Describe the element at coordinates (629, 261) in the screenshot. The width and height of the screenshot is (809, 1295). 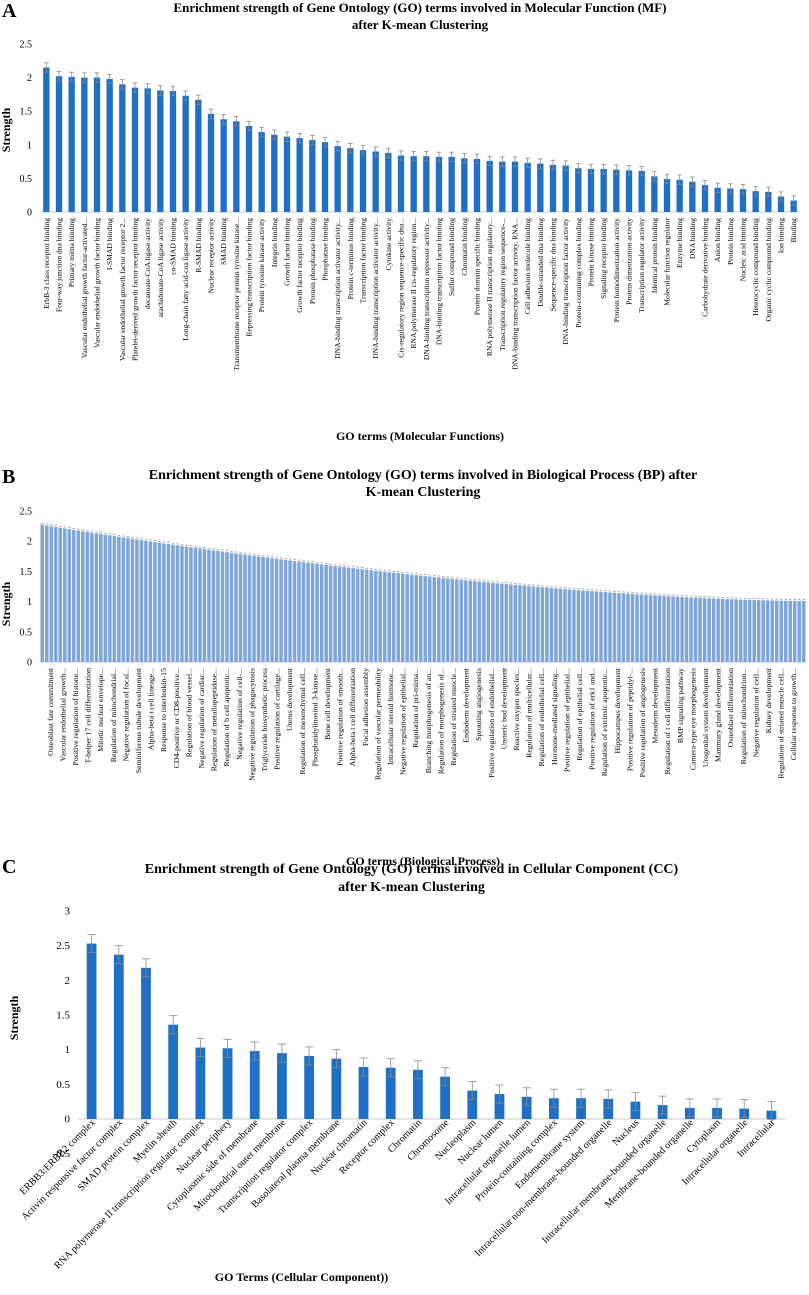
I see `x-category-label: Protein dimerization activity` at that location.